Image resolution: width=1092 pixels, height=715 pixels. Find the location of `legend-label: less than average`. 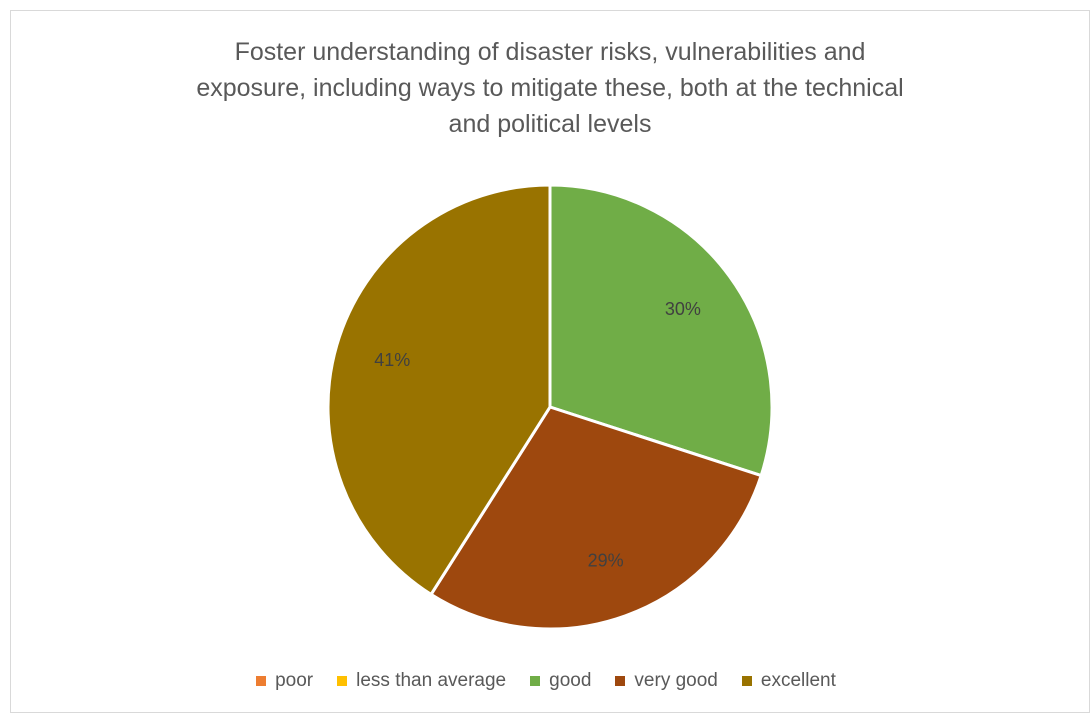

legend-label: less than average is located at coordinates (431, 680).